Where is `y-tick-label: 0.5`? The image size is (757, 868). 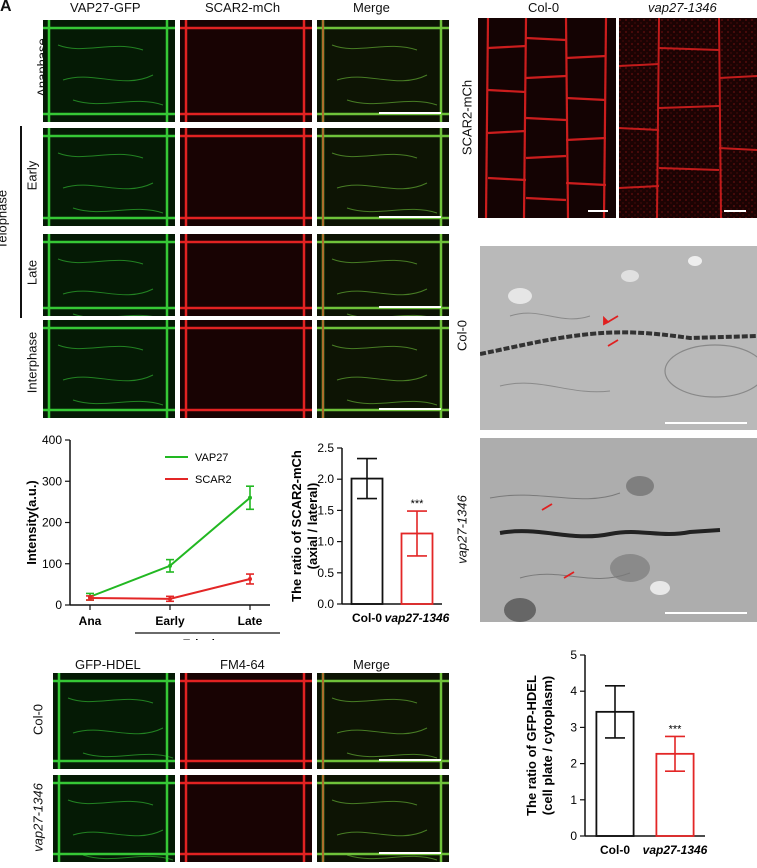 y-tick-label: 0.5 is located at coordinates (325, 573).